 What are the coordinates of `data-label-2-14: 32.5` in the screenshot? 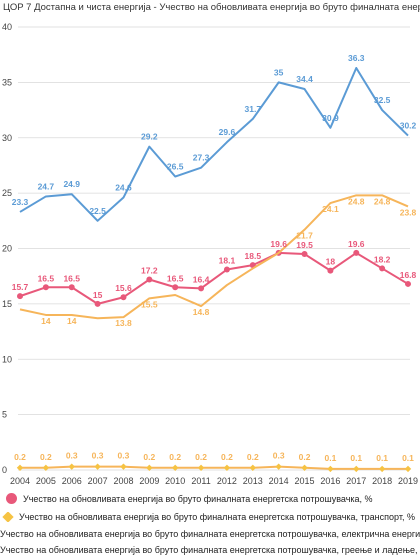 It's located at (382, 100).